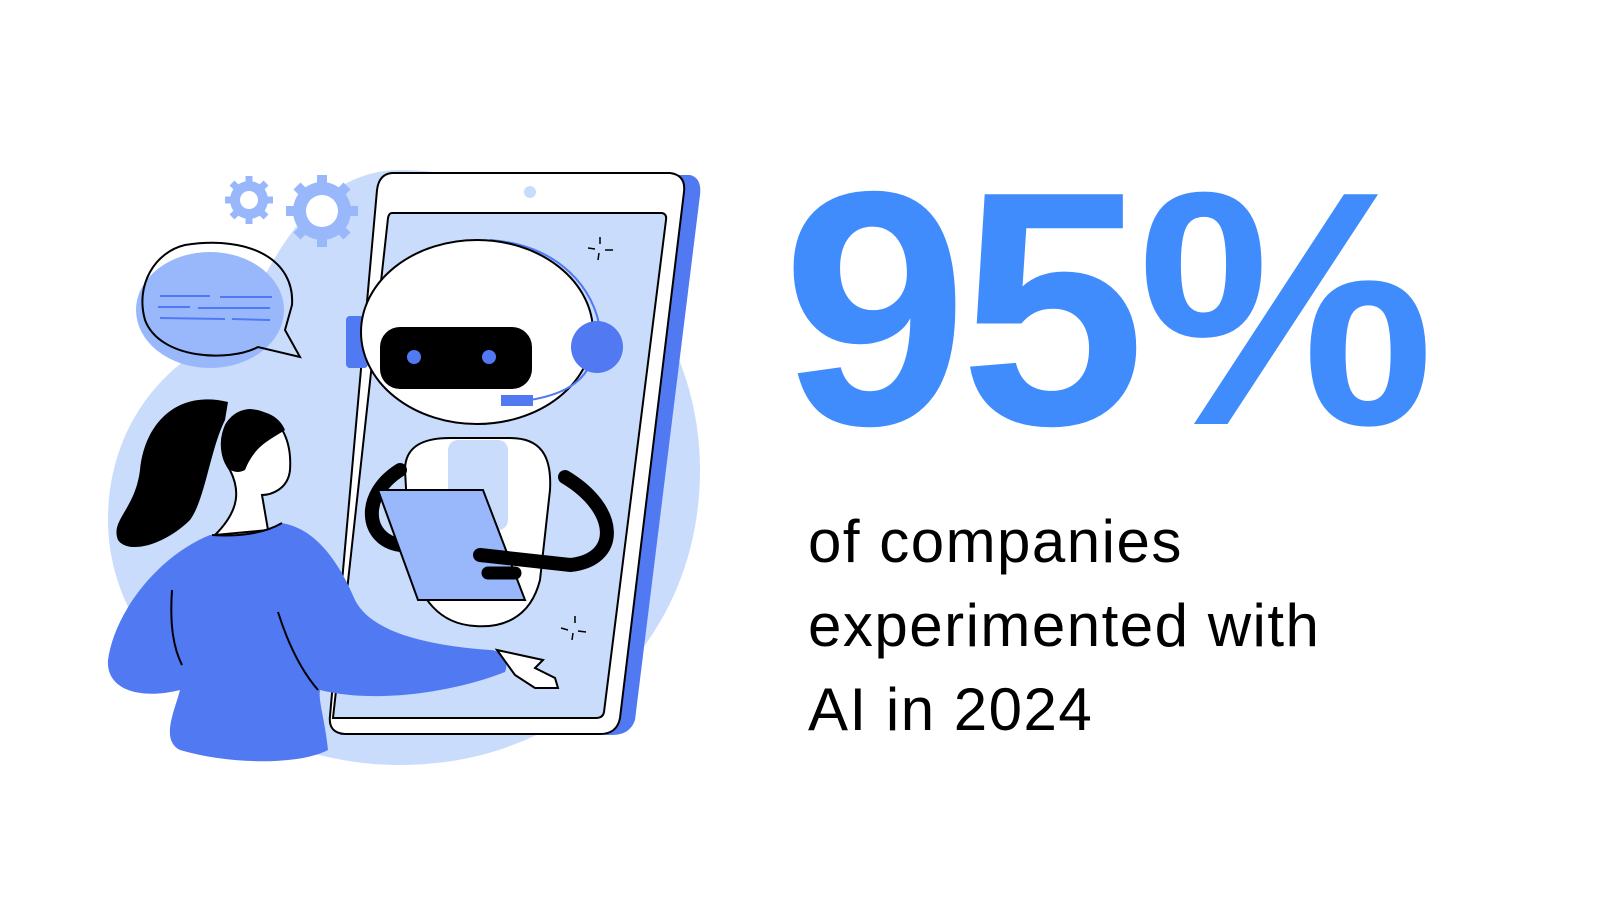 The height and width of the screenshot is (900, 1600). Describe the element at coordinates (219, 304) in the screenshot. I see `speech-bubble-icon` at that location.